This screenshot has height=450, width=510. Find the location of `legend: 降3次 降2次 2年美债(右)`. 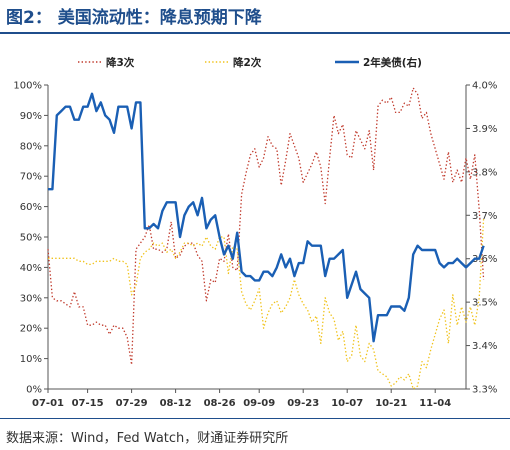

legend: 降3次 降2次 2年美债(右) is located at coordinates (250, 62).